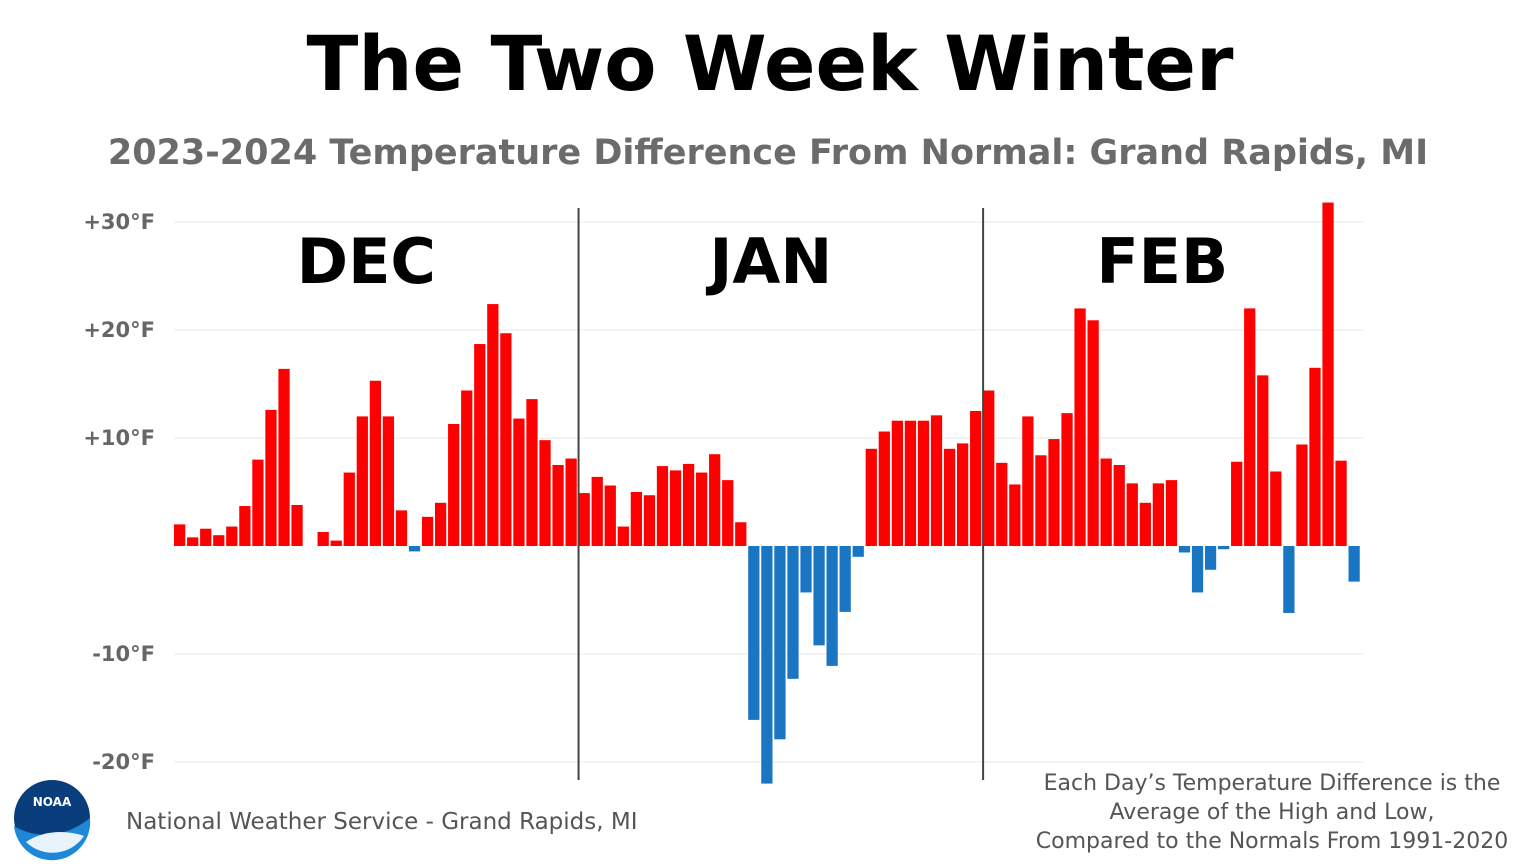  I want to click on y-tick-label: +30°F, so click(119, 222).